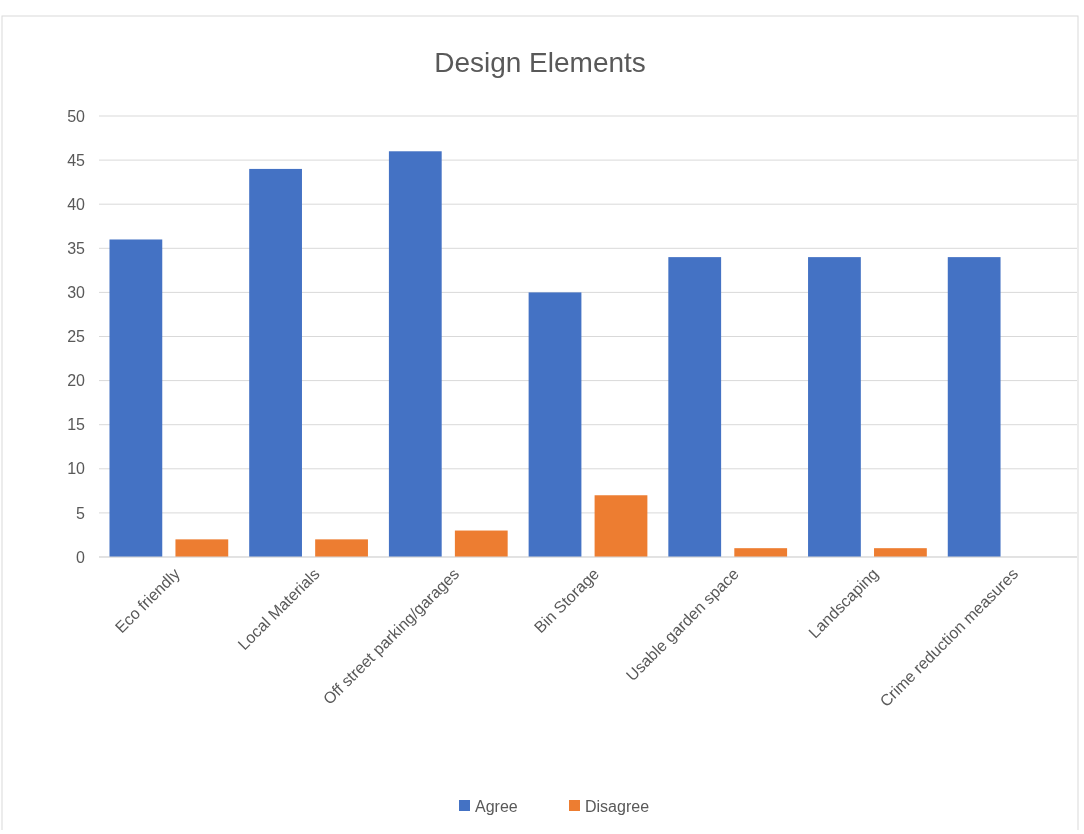 This screenshot has width=1084, height=834. Describe the element at coordinates (81, 557) in the screenshot. I see `y-tick-label: 0` at that location.